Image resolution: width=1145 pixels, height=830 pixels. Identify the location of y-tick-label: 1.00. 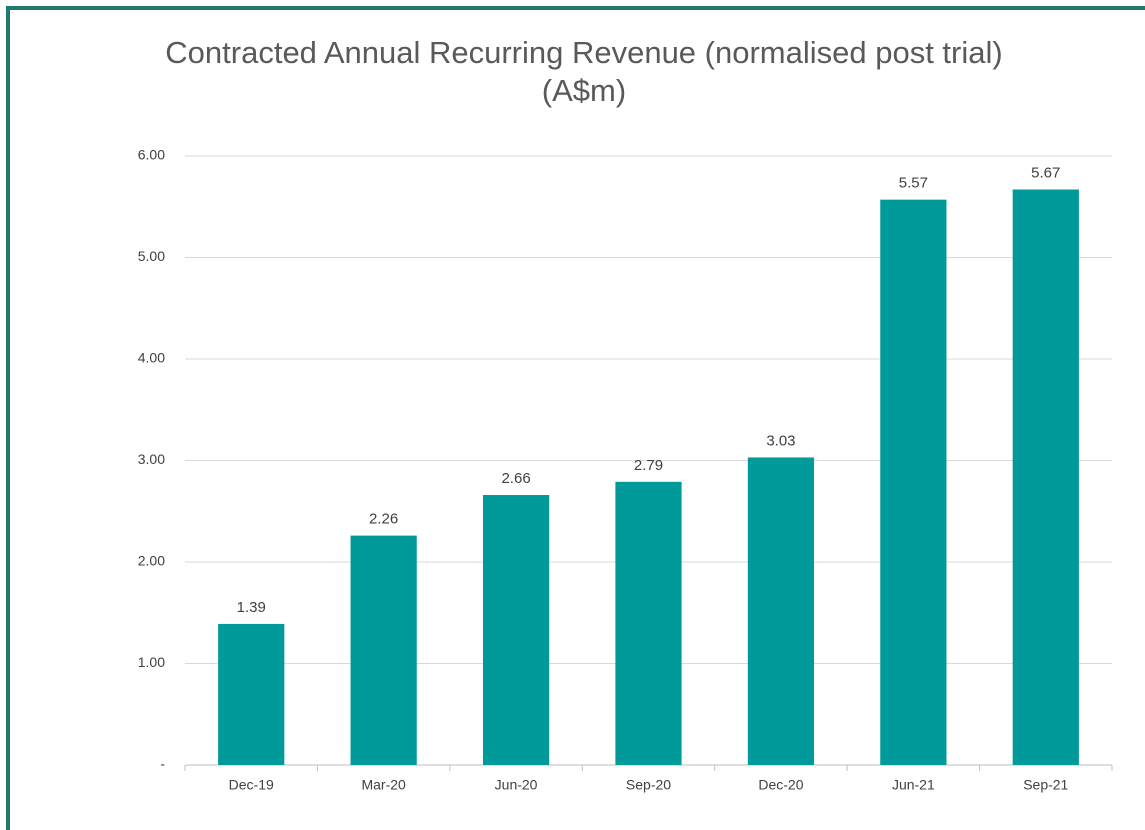
(151, 662).